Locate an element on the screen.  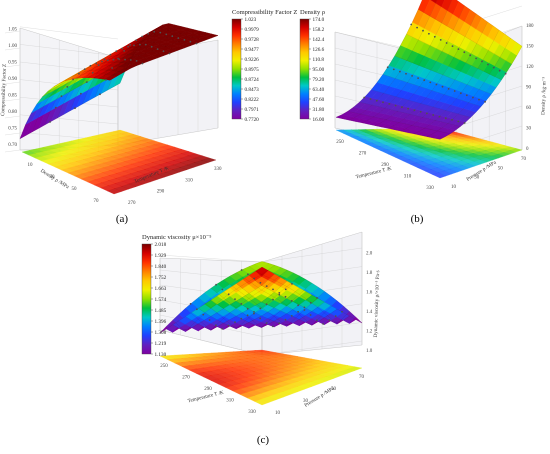
colorbar-tick-label: 1.663 is located at coordinates (161, 289).